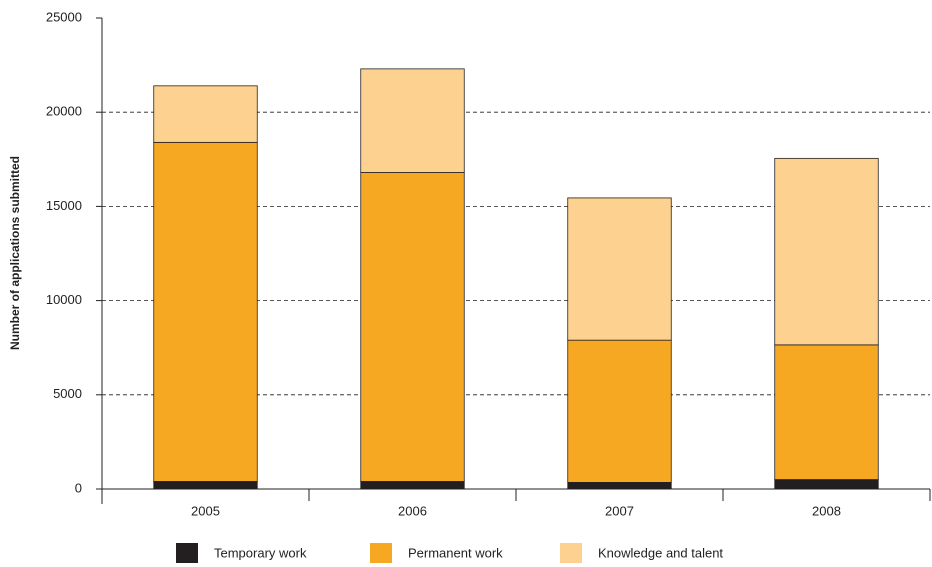  I want to click on legend-label: Permanent work, so click(455, 552).